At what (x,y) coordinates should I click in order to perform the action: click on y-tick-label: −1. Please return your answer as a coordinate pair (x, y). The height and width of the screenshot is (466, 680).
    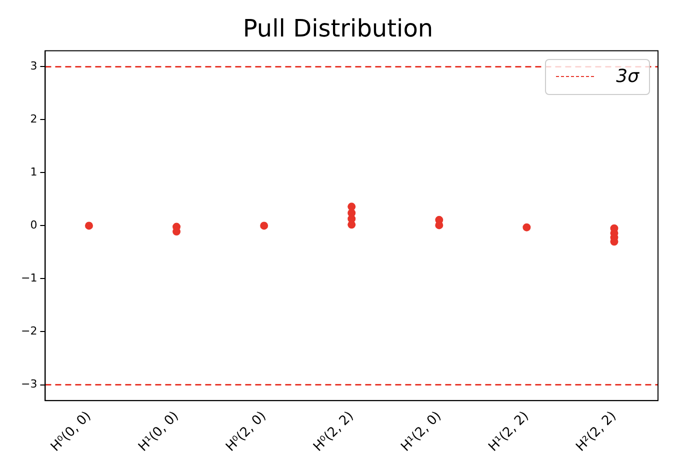
    Looking at the image, I should click on (29, 278).